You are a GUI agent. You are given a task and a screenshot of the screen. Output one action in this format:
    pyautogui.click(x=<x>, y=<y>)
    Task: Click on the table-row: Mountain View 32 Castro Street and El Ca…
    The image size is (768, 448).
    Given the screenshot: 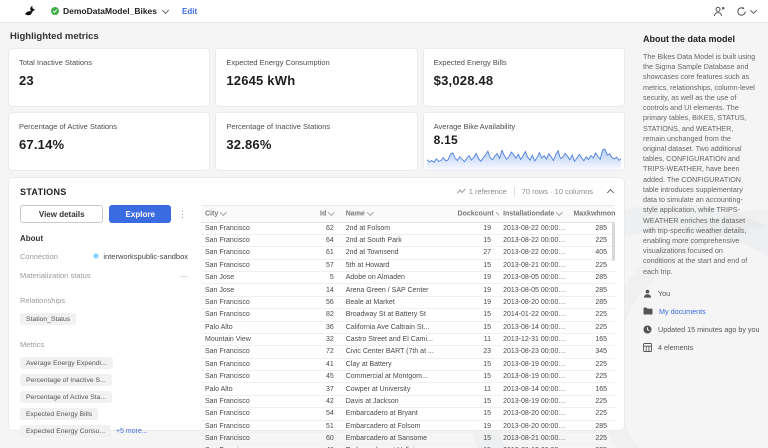 What is the action you would take?
    pyautogui.click(x=408, y=340)
    